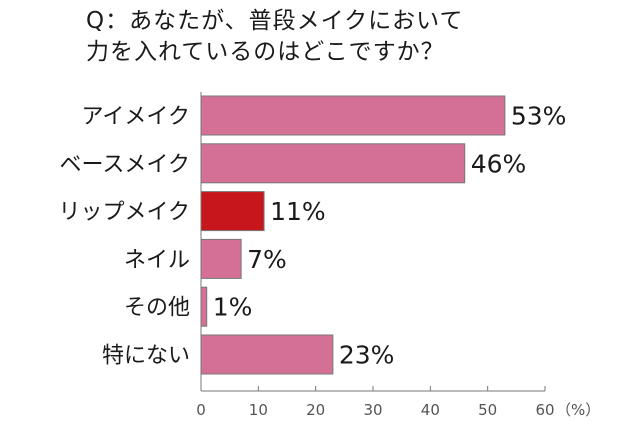 The height and width of the screenshot is (426, 640). I want to click on chart-title-line-2: 力を入れているのはどこですか？, so click(265, 52).